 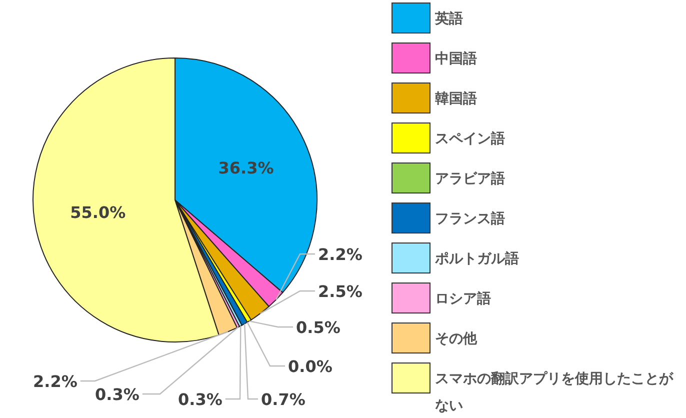 I want to click on data-label: 2.5%, so click(x=340, y=291).